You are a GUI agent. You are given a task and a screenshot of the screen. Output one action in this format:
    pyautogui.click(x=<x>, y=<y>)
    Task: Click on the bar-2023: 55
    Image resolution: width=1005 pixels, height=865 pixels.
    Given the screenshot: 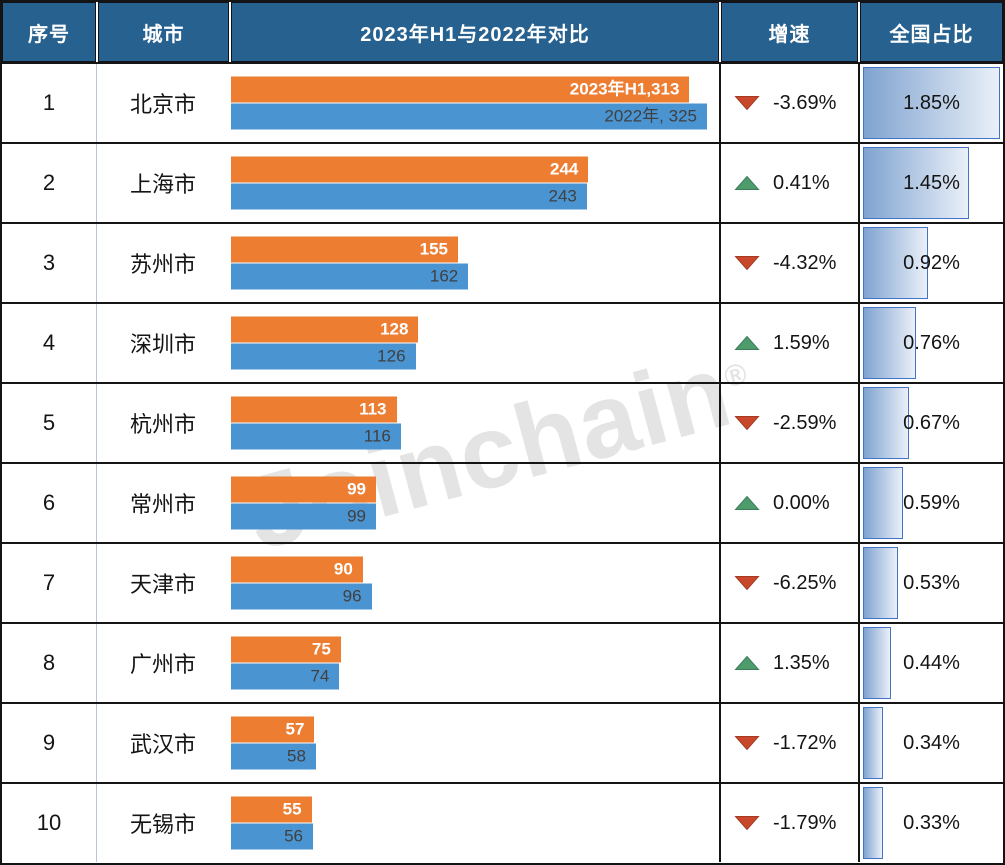 What is the action you would take?
    pyautogui.click(x=271, y=809)
    